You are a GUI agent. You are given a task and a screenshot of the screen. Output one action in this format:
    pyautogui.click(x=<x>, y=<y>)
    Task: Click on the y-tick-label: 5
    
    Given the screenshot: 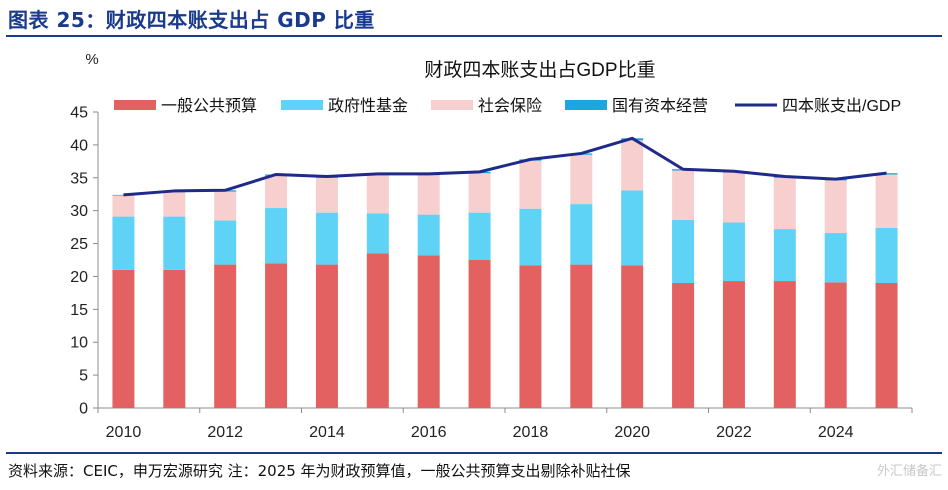 What is the action you would take?
    pyautogui.click(x=83, y=376)
    